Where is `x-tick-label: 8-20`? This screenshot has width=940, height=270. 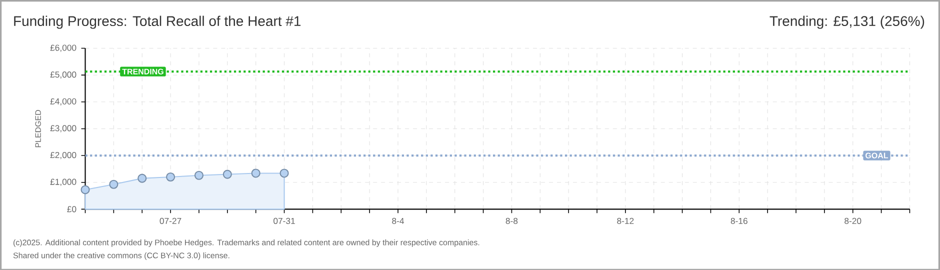 x-tick-label: 8-20 is located at coordinates (853, 221).